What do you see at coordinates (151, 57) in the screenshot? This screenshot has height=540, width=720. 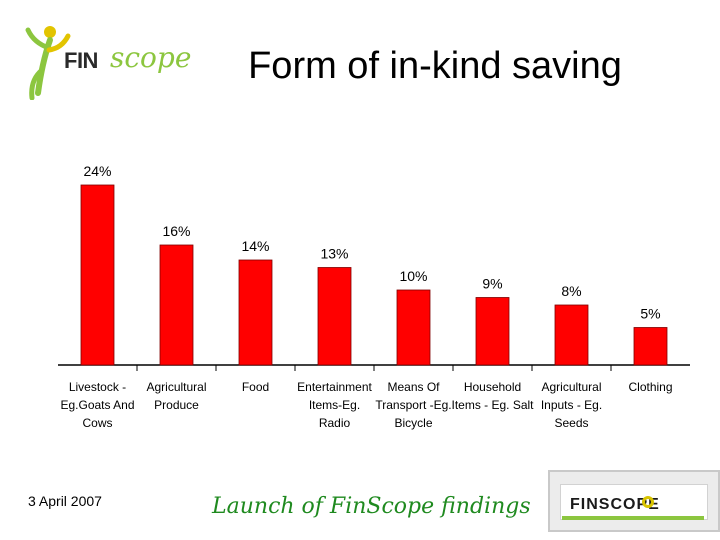 I see `logo-scope-text: scope` at bounding box center [151, 57].